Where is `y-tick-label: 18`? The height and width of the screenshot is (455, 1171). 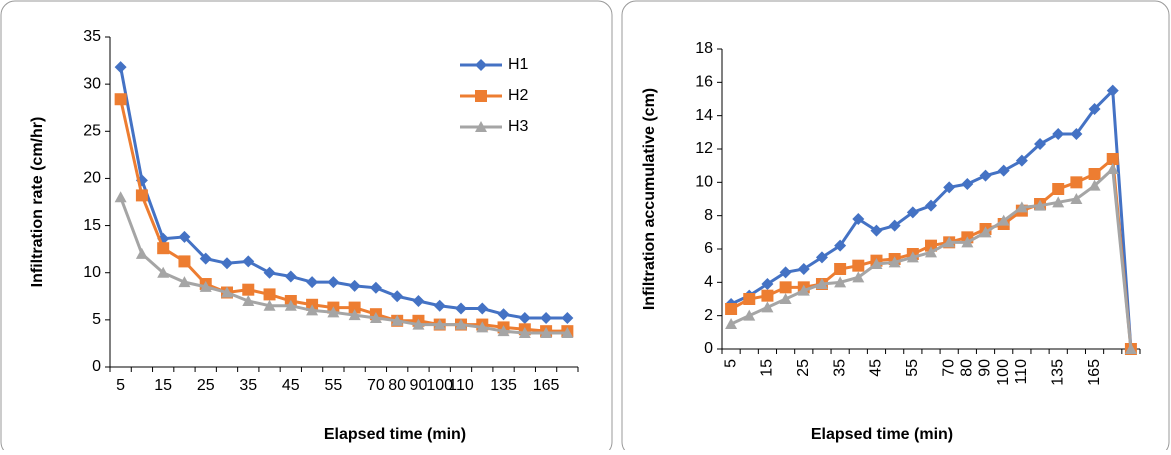 y-tick-label: 18 is located at coordinates (704, 48).